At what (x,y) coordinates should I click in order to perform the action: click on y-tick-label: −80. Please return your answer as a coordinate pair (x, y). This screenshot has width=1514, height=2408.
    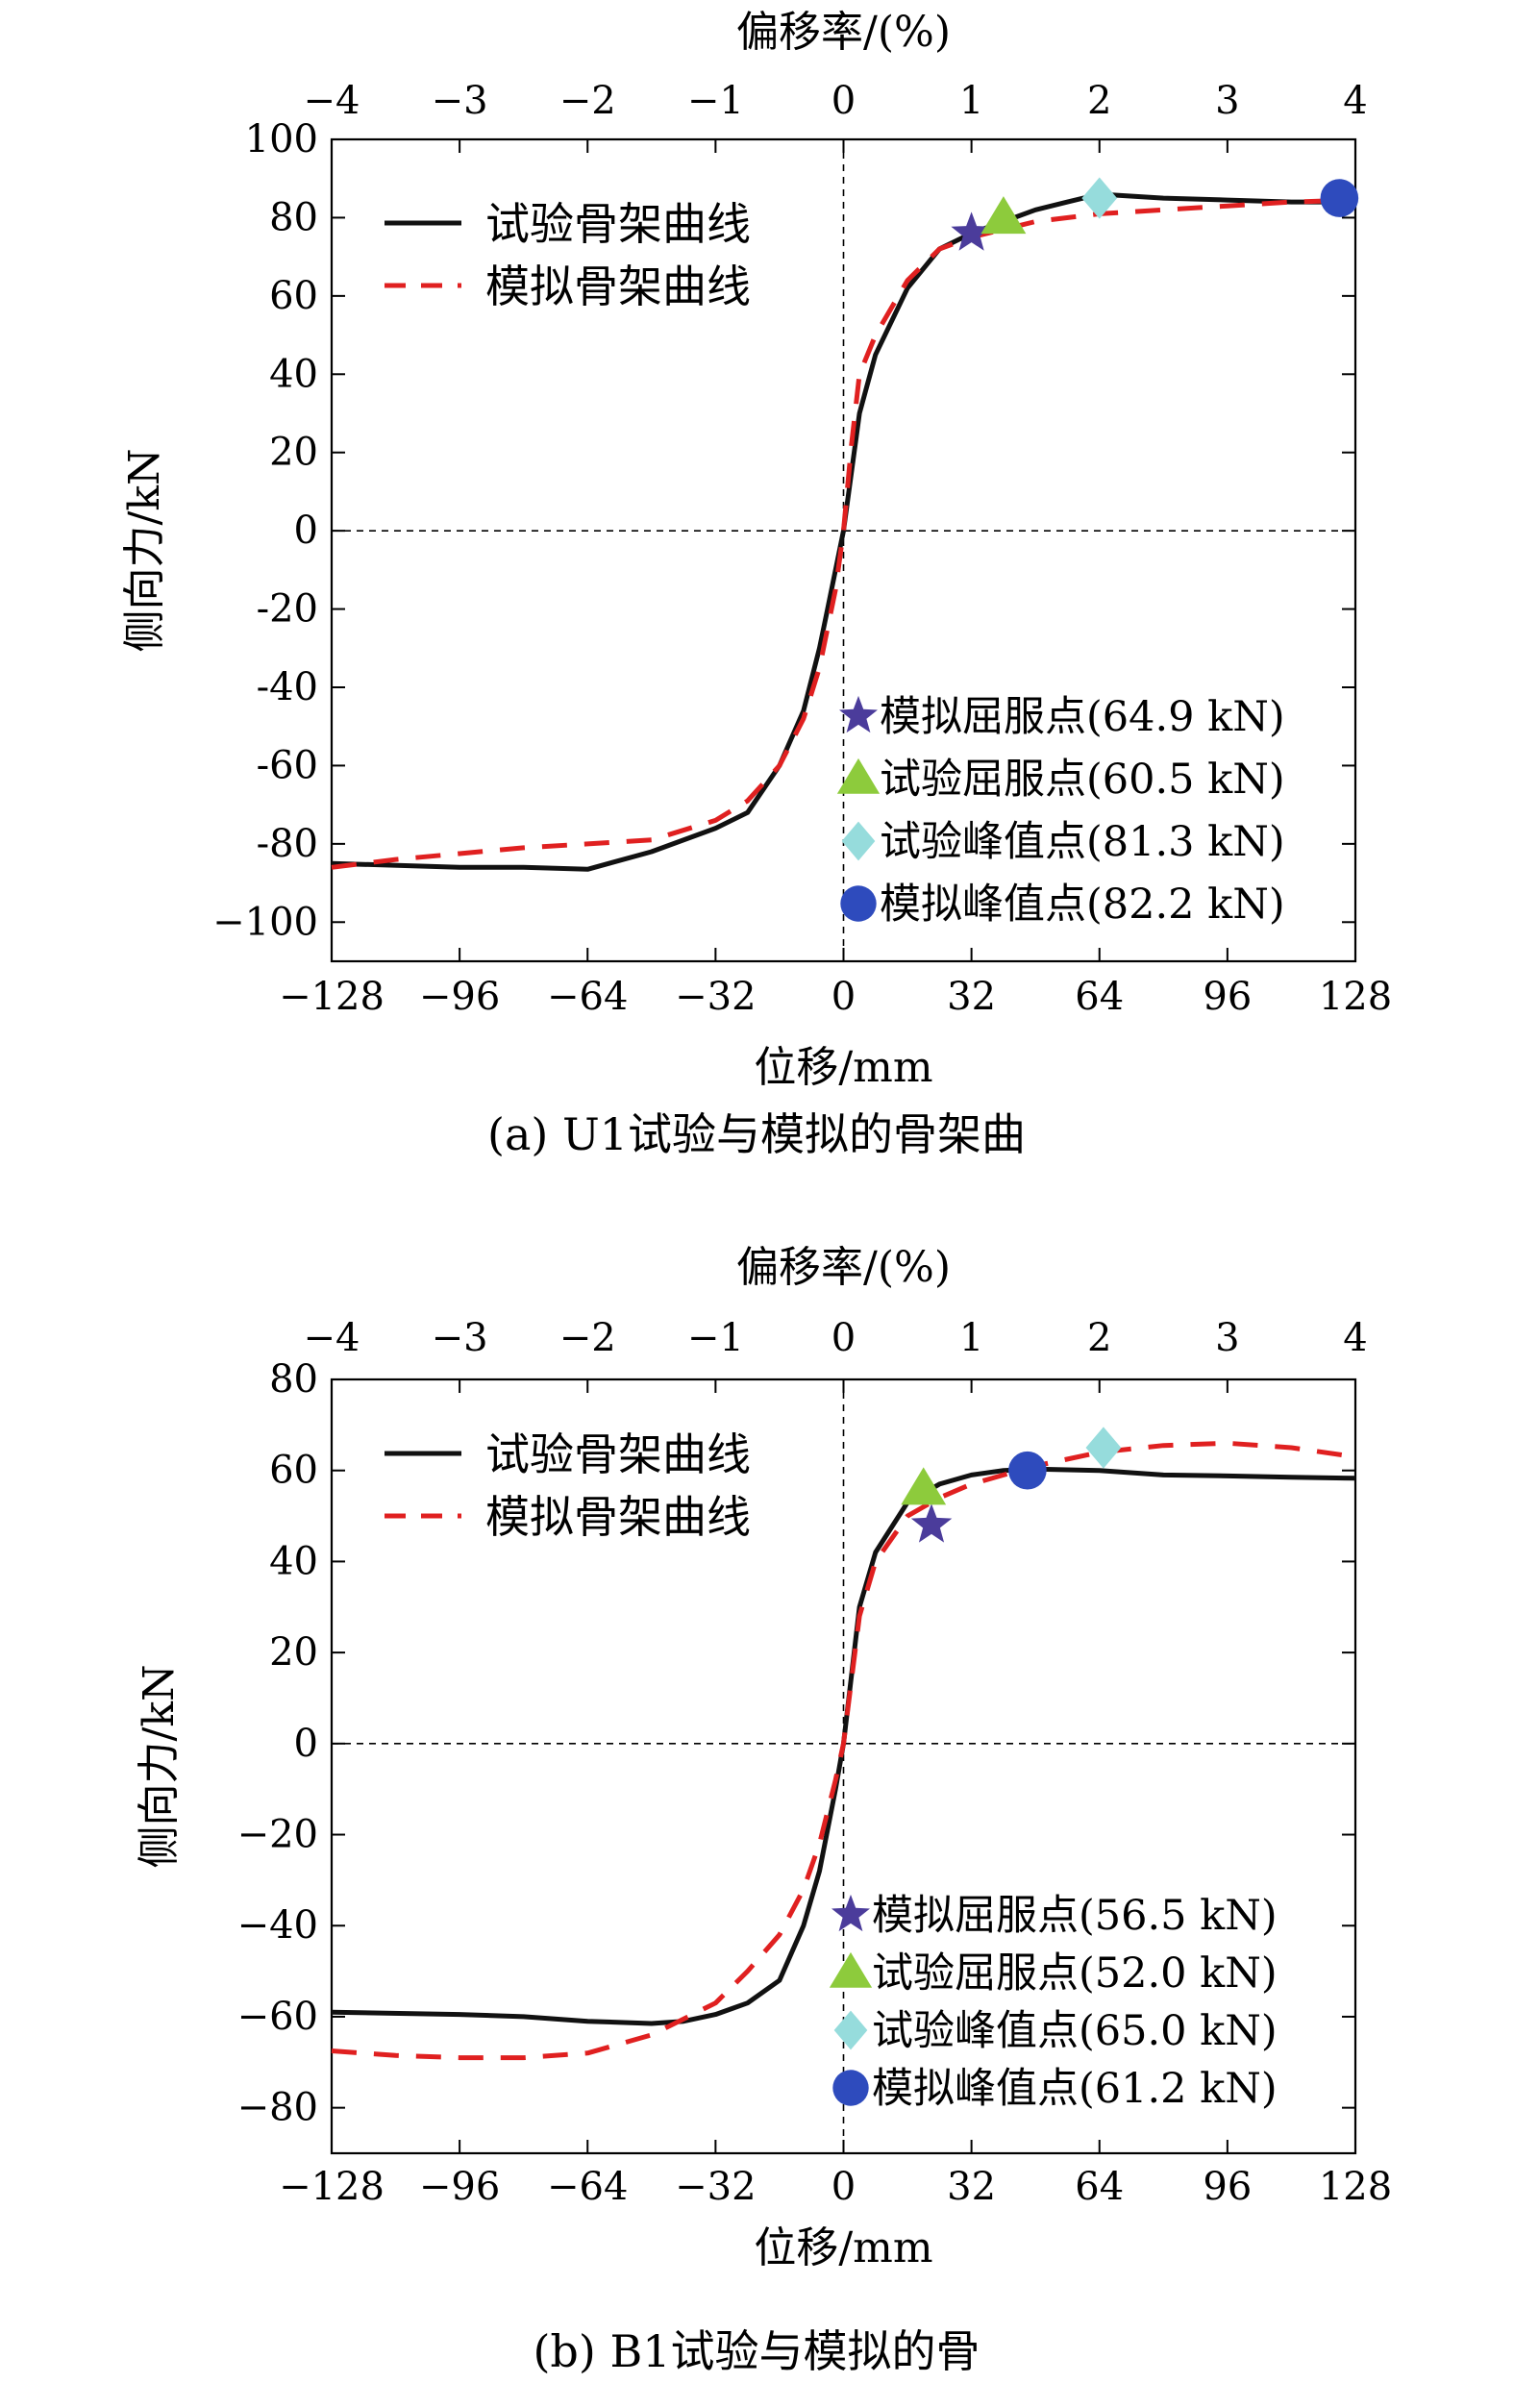
    Looking at the image, I should click on (277, 2108).